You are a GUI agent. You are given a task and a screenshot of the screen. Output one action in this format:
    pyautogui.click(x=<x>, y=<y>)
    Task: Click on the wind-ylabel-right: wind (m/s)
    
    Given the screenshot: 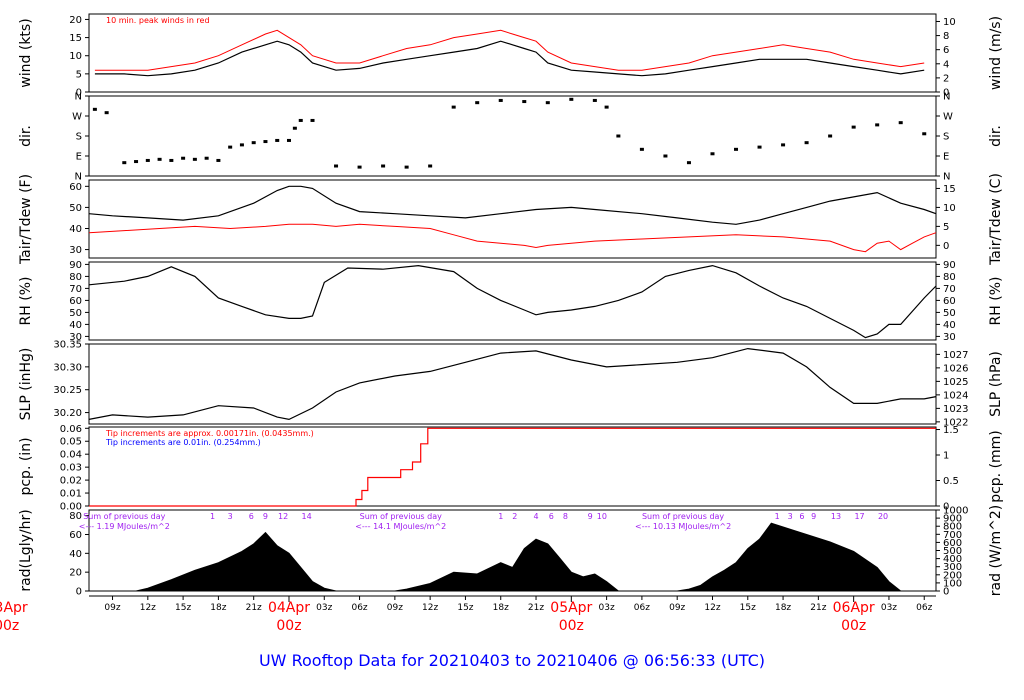 What is the action you would take?
    pyautogui.click(x=996, y=53)
    